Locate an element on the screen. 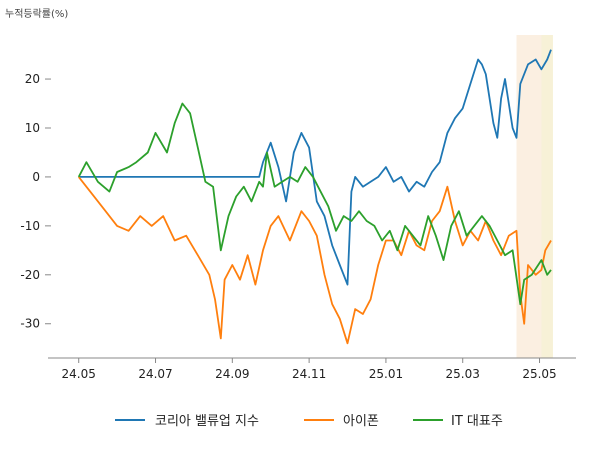  x-tick-label: 25.01 is located at coordinates (386, 374).